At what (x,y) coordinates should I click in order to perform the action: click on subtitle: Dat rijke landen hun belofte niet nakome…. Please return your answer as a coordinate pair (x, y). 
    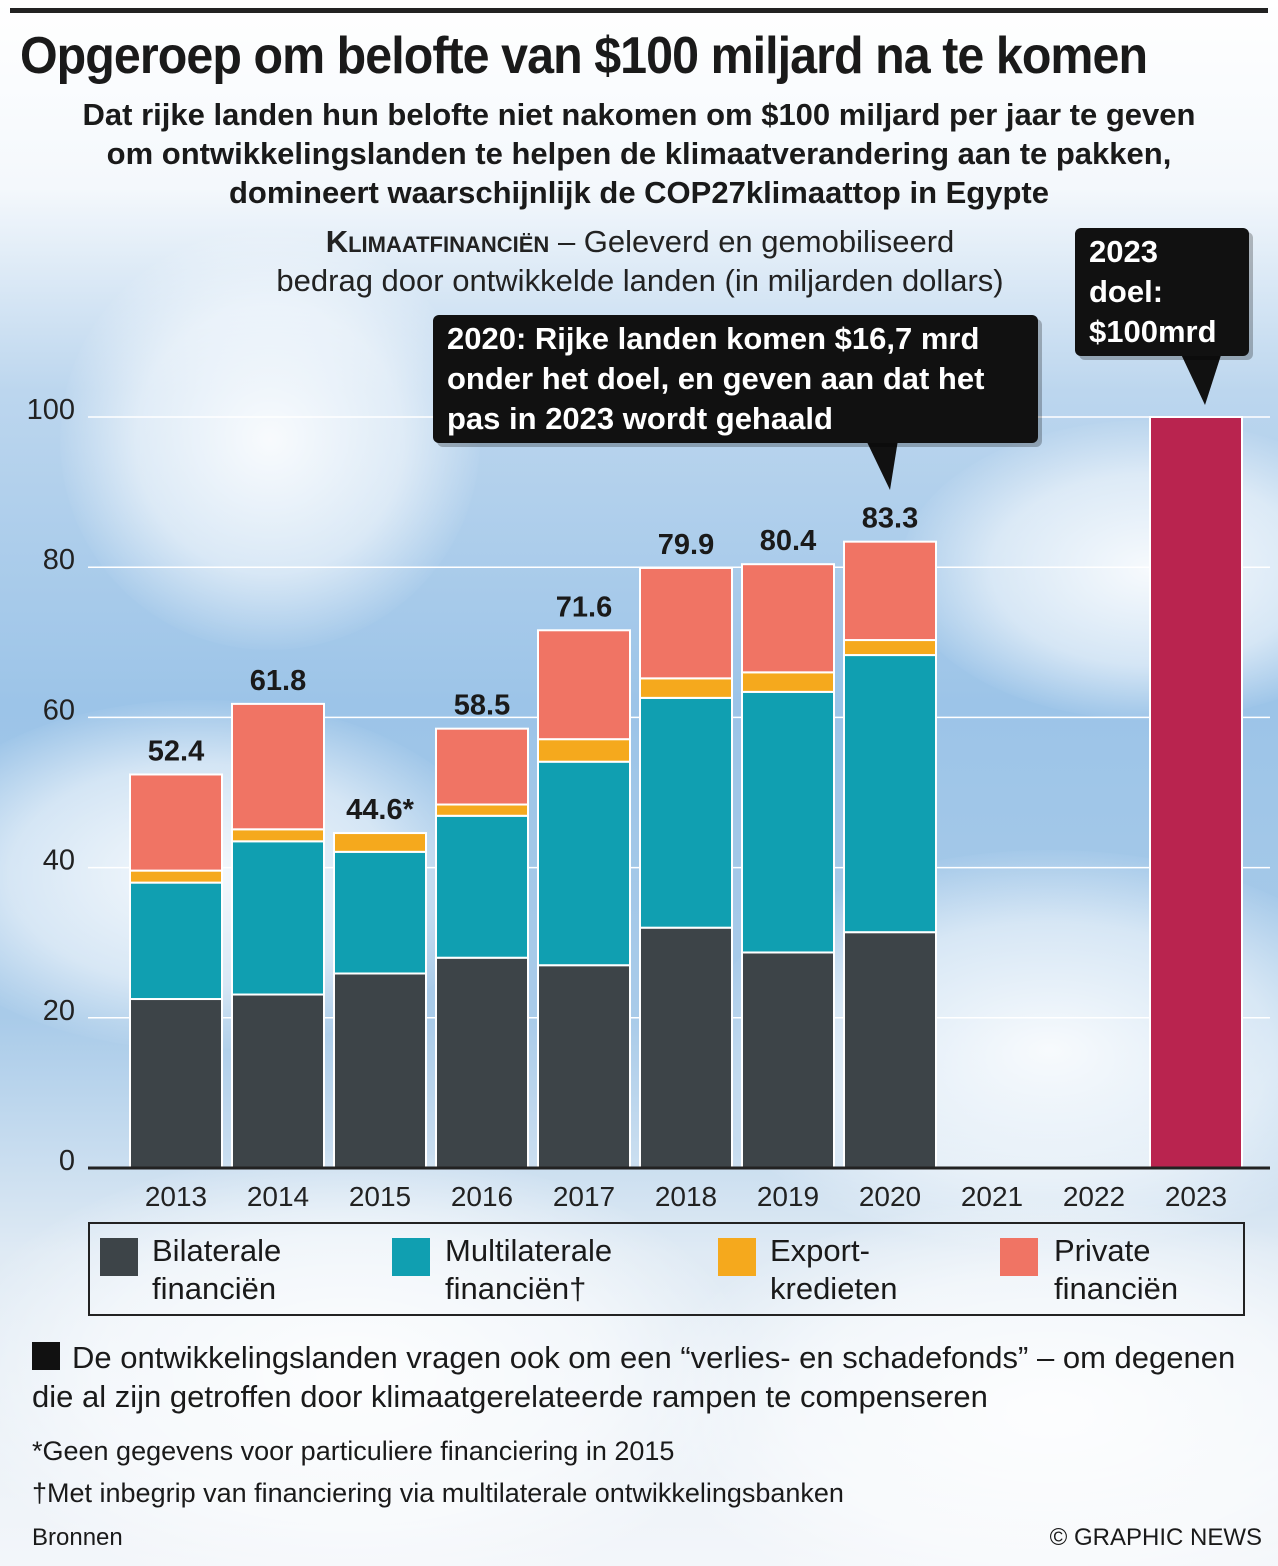
    Looking at the image, I should click on (639, 153).